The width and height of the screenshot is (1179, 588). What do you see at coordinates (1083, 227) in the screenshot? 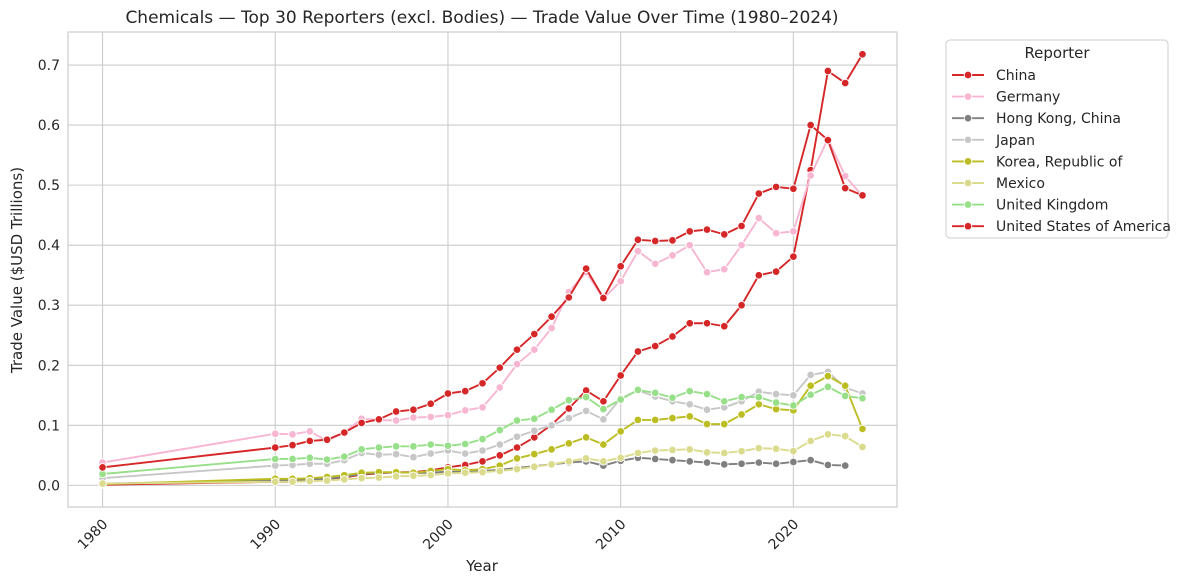
I see `legend-label: United States of America` at bounding box center [1083, 227].